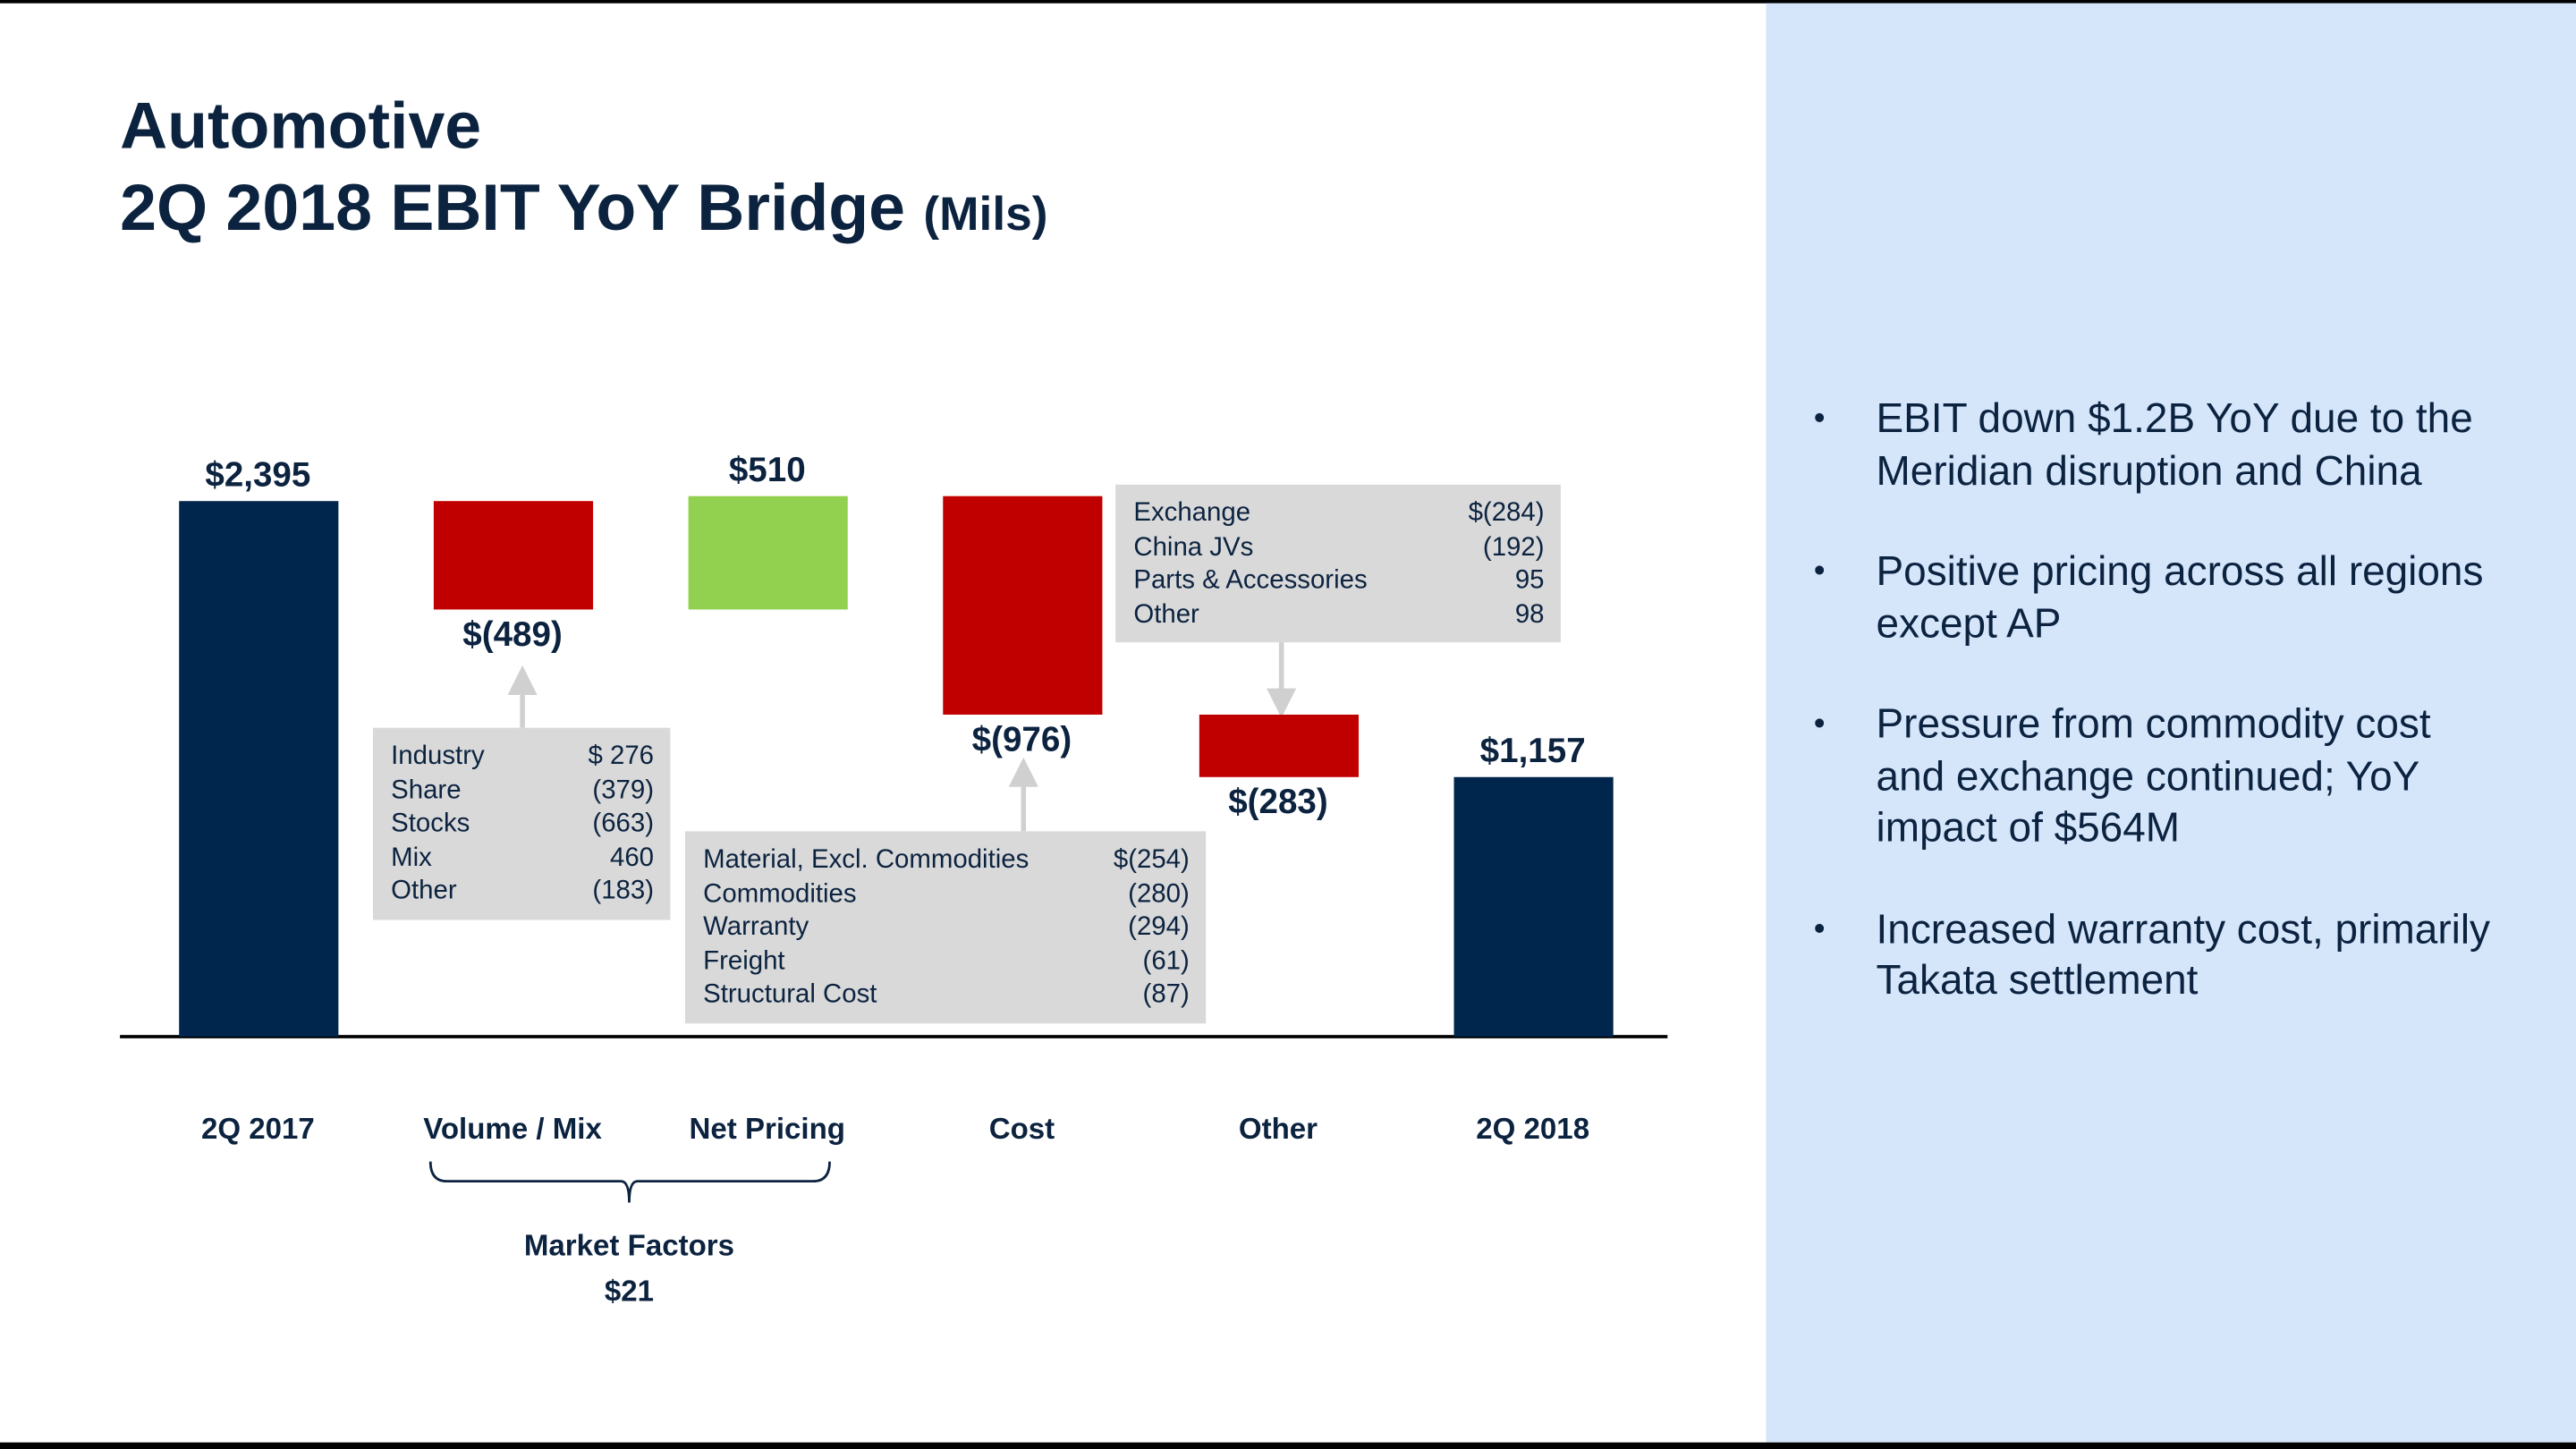 This screenshot has height=1449, width=2576. I want to click on breakdown-label: Warranty, so click(756, 927).